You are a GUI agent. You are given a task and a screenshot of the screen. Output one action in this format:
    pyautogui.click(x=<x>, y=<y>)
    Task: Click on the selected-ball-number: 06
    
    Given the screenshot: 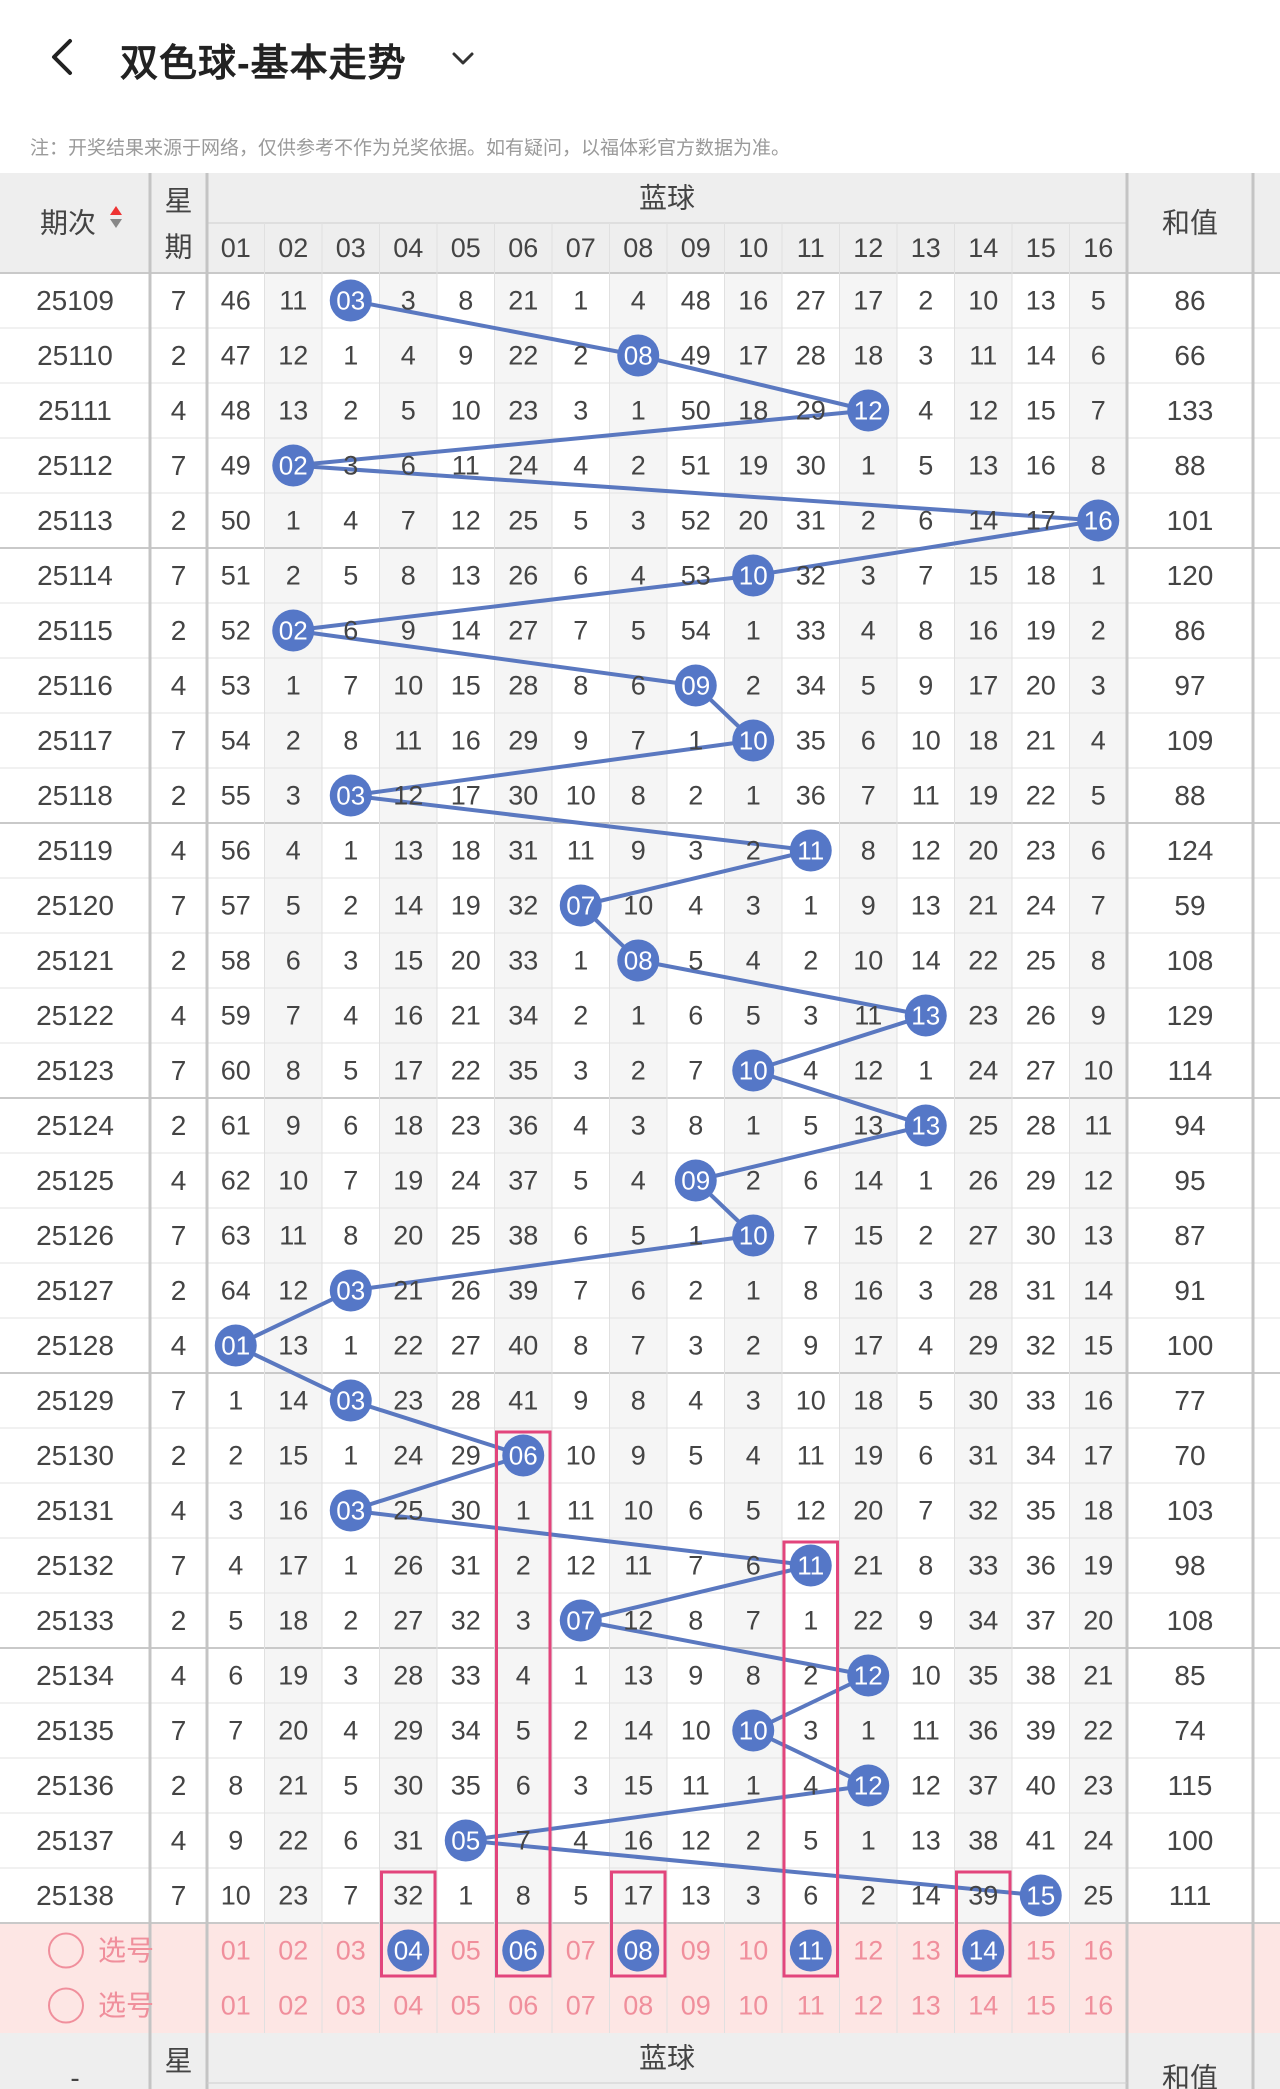 What is the action you would take?
    pyautogui.click(x=523, y=1951)
    